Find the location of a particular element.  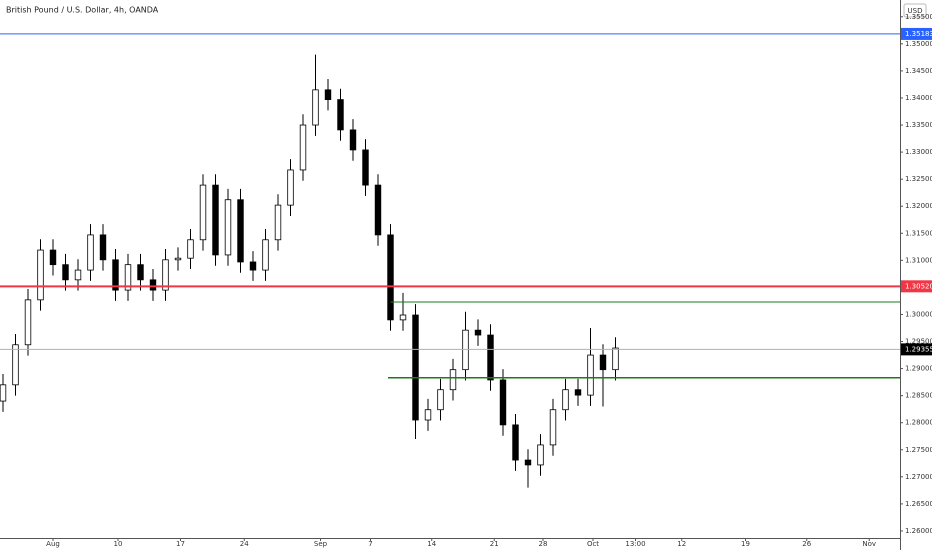

x-tick-label: Nov is located at coordinates (869, 544).